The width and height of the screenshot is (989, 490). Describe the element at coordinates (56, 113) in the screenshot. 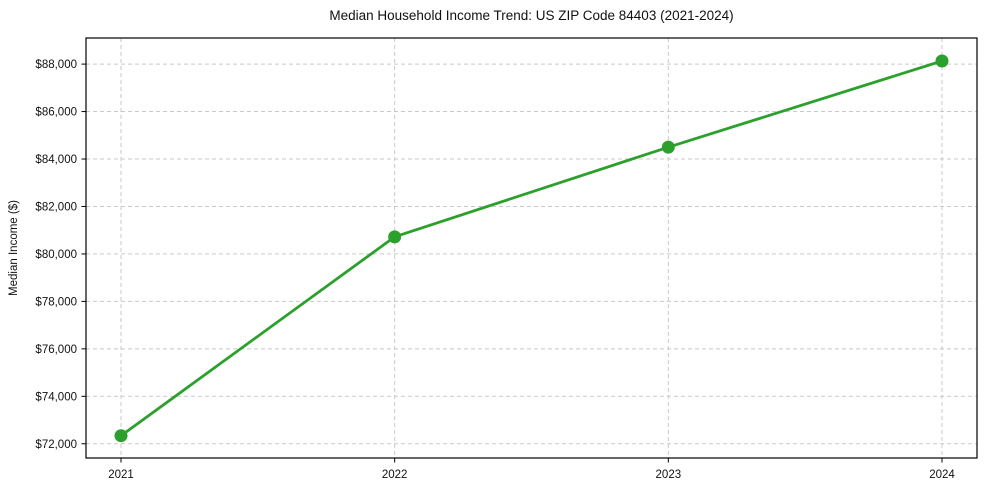

I see `y-tick-label: $86,000` at that location.